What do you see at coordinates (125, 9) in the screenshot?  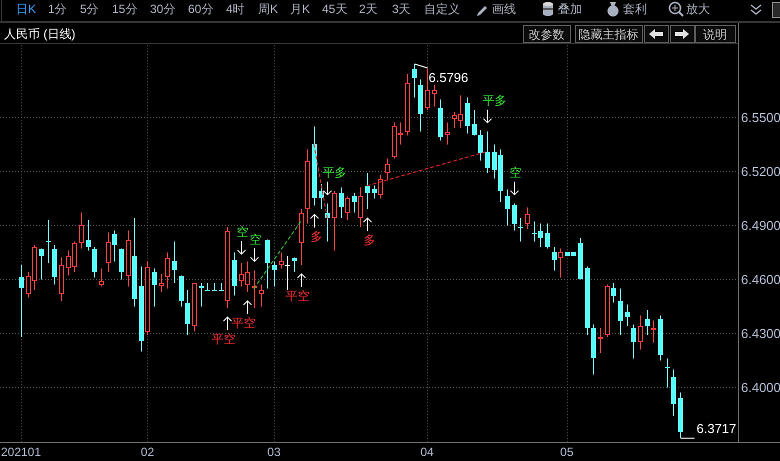 I see `text: 15分` at bounding box center [125, 9].